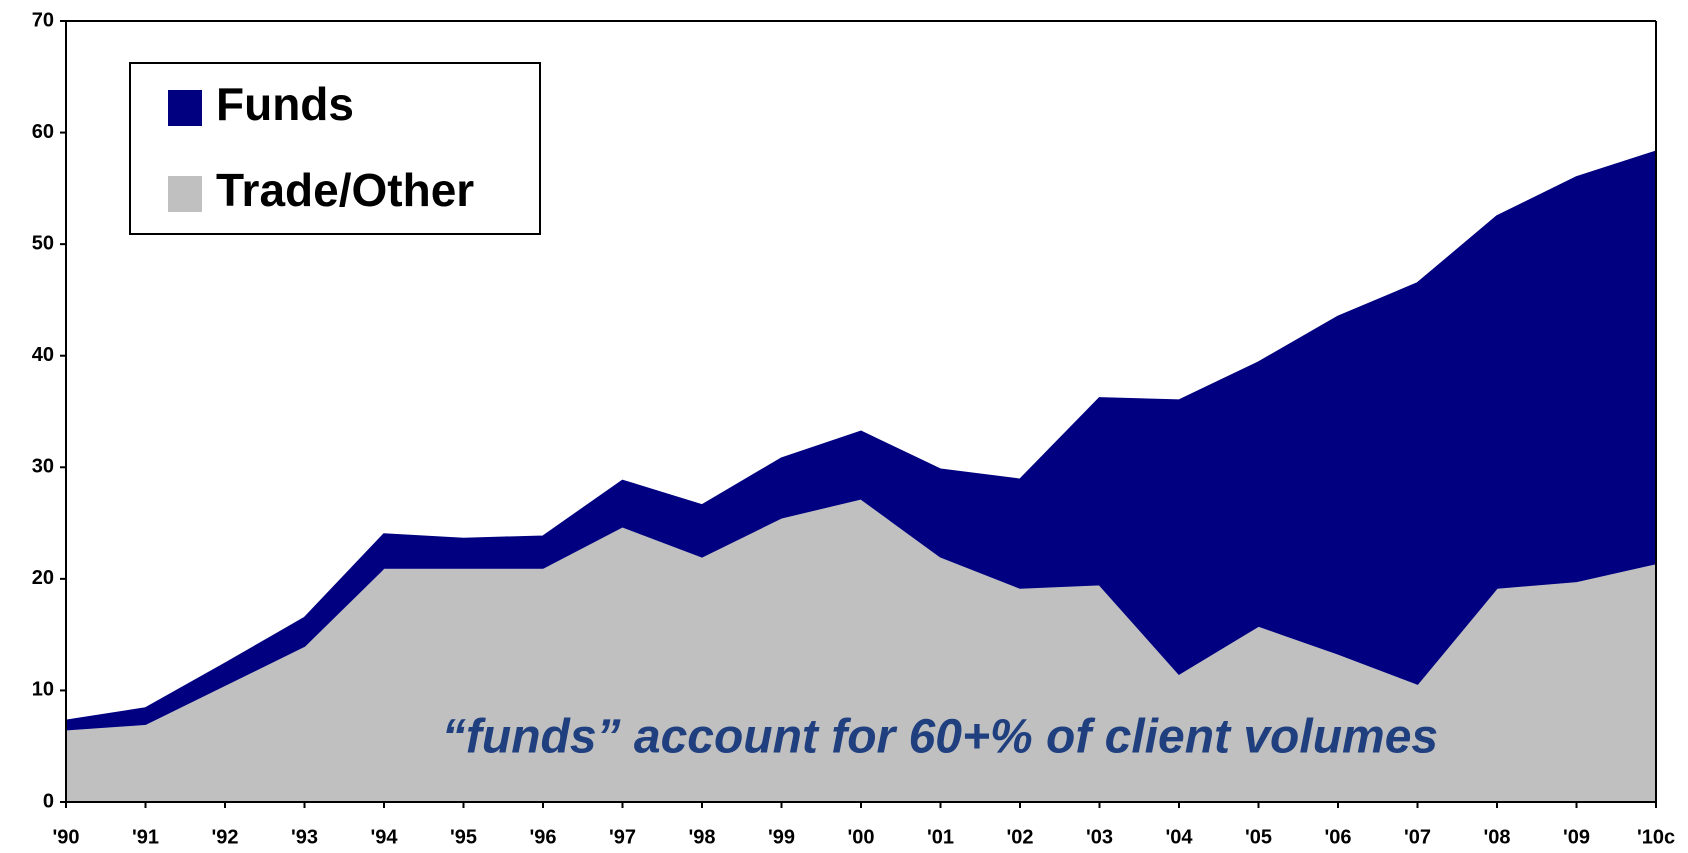  What do you see at coordinates (1337, 837) in the screenshot?
I see `x-tick-label: '06` at bounding box center [1337, 837].